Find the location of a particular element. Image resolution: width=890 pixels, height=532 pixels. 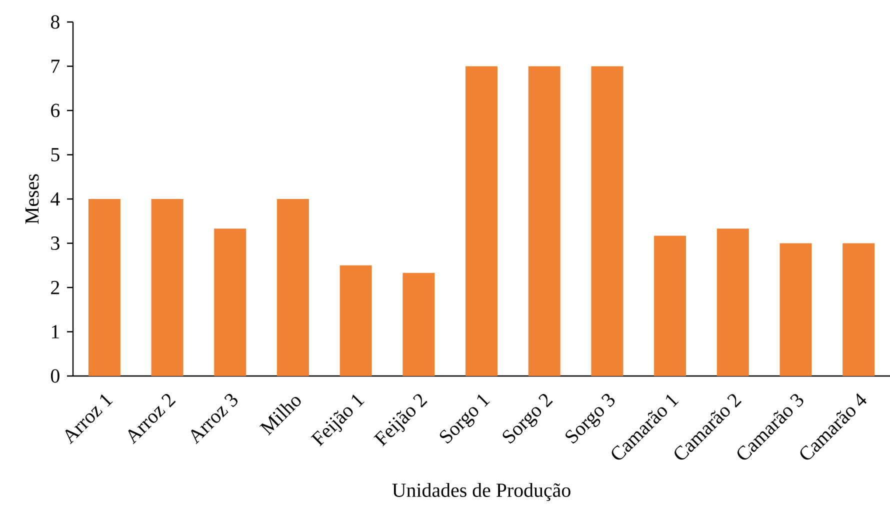

y-tick-label: 1 is located at coordinates (55, 331).